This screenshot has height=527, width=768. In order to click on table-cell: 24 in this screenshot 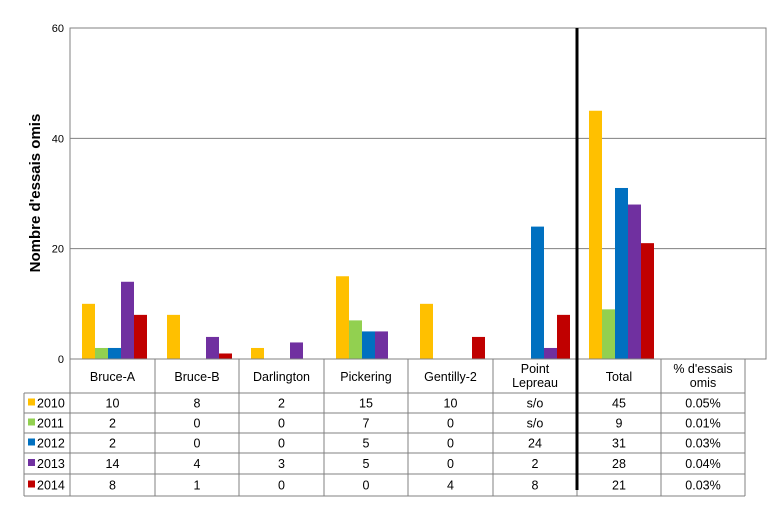, I will do `click(535, 444)`.